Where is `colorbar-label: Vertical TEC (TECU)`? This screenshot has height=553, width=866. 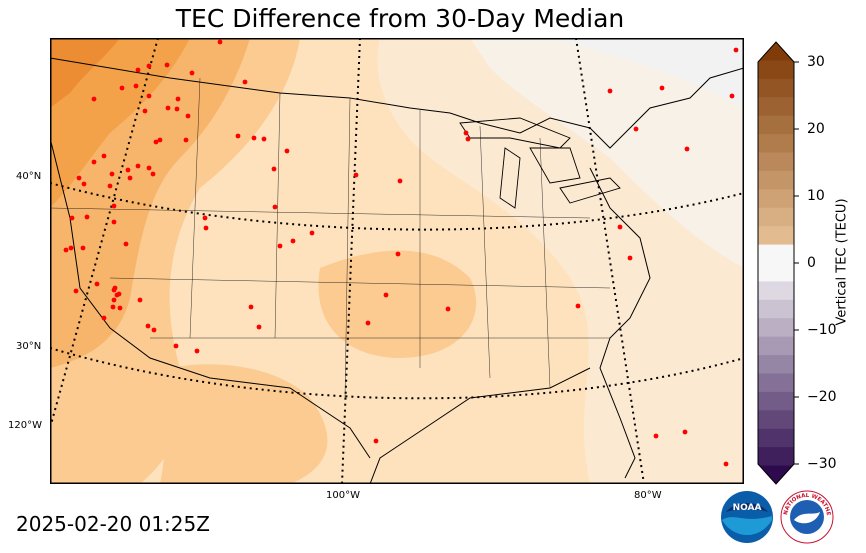
colorbar-label: Vertical TEC (TECU) is located at coordinates (842, 262).